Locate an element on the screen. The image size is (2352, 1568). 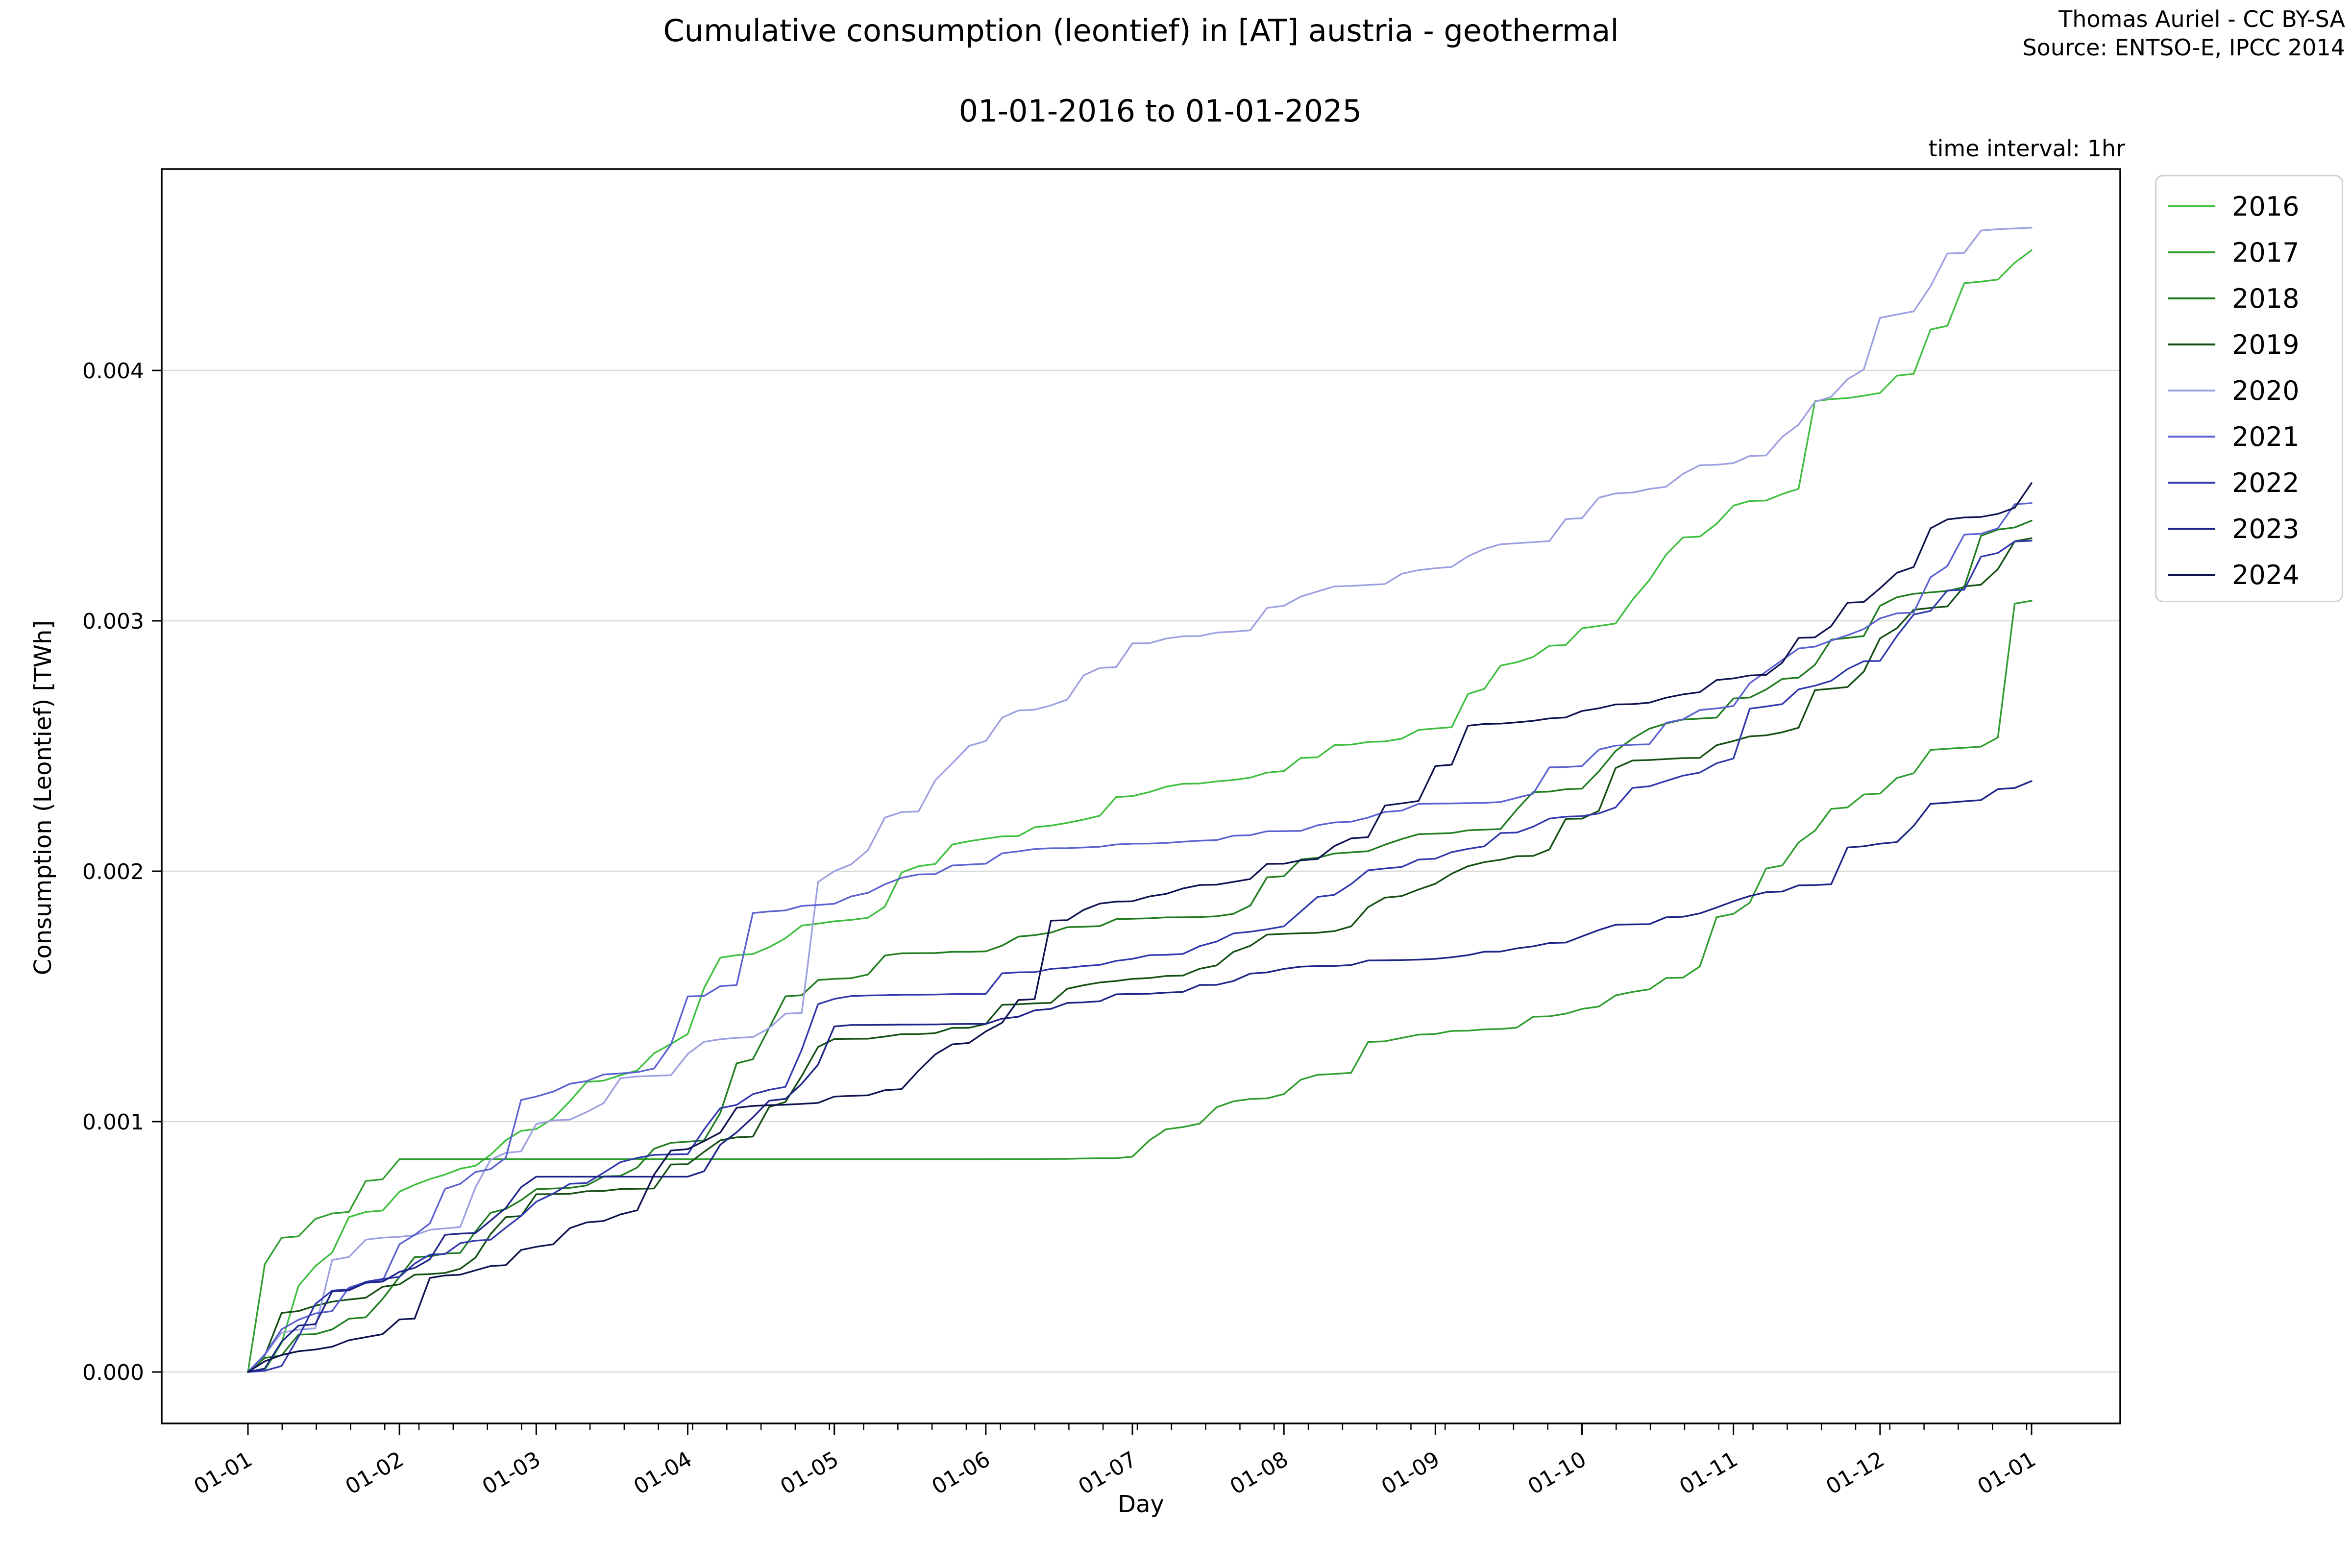
legend-item-2016: 2016 is located at coordinates (2249, 206).